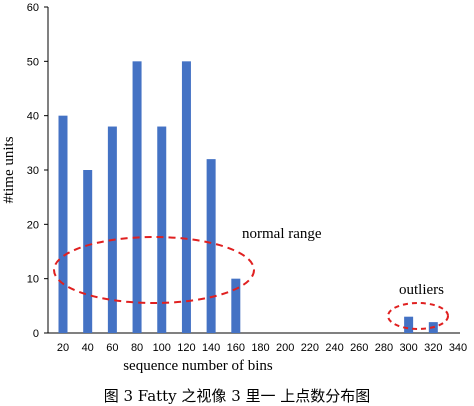 The image size is (474, 406). I want to click on x-tick-label: 100, so click(162, 348).